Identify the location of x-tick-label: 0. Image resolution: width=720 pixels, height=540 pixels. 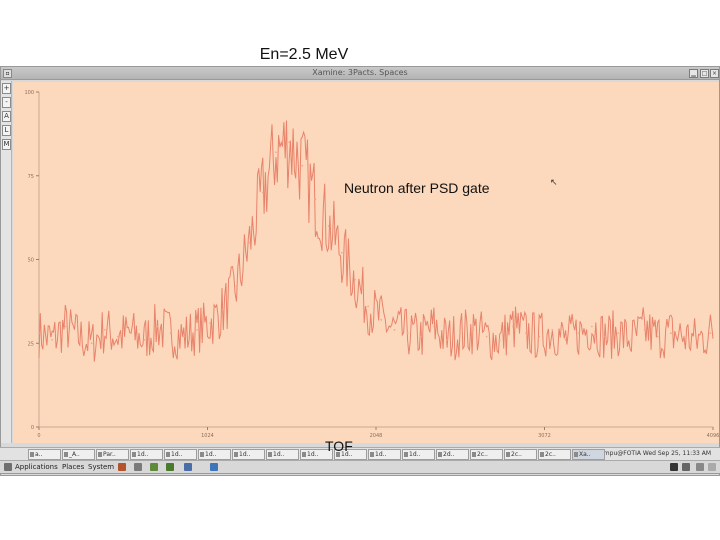
(38, 436).